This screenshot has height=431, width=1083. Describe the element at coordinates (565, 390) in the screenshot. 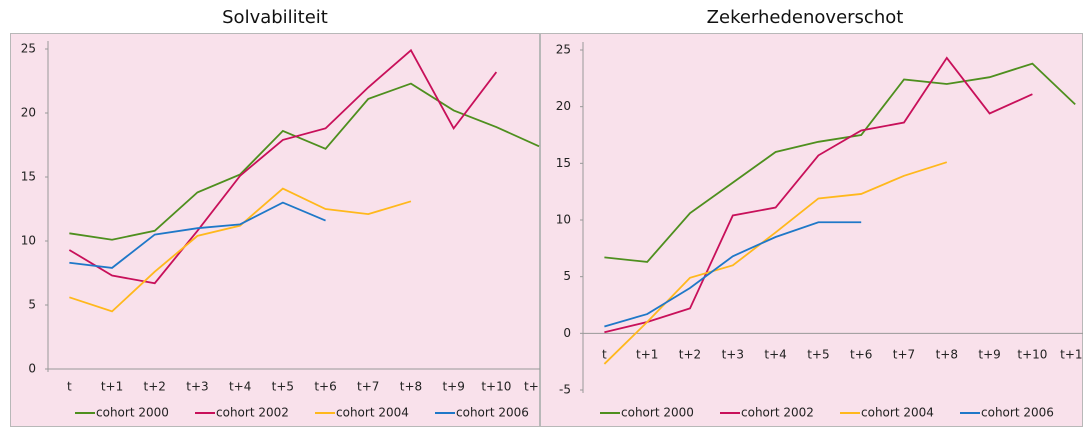

I see `y-tick-label: -5` at that location.